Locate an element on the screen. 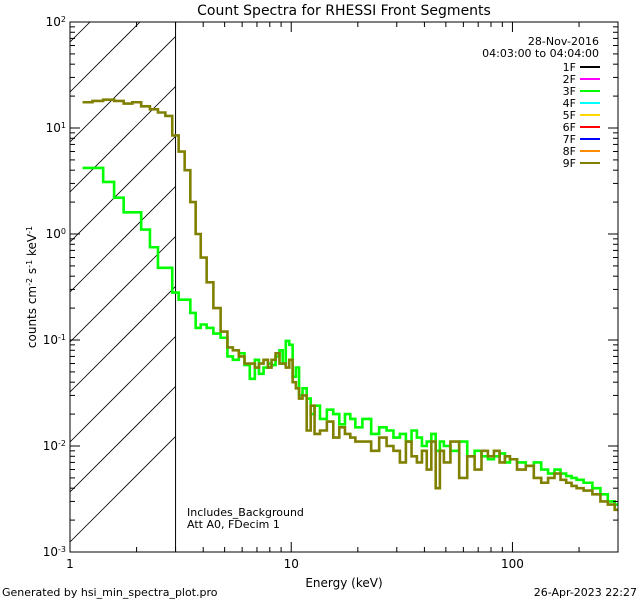  header-date: 28-Nov-2016 is located at coordinates (563, 41).